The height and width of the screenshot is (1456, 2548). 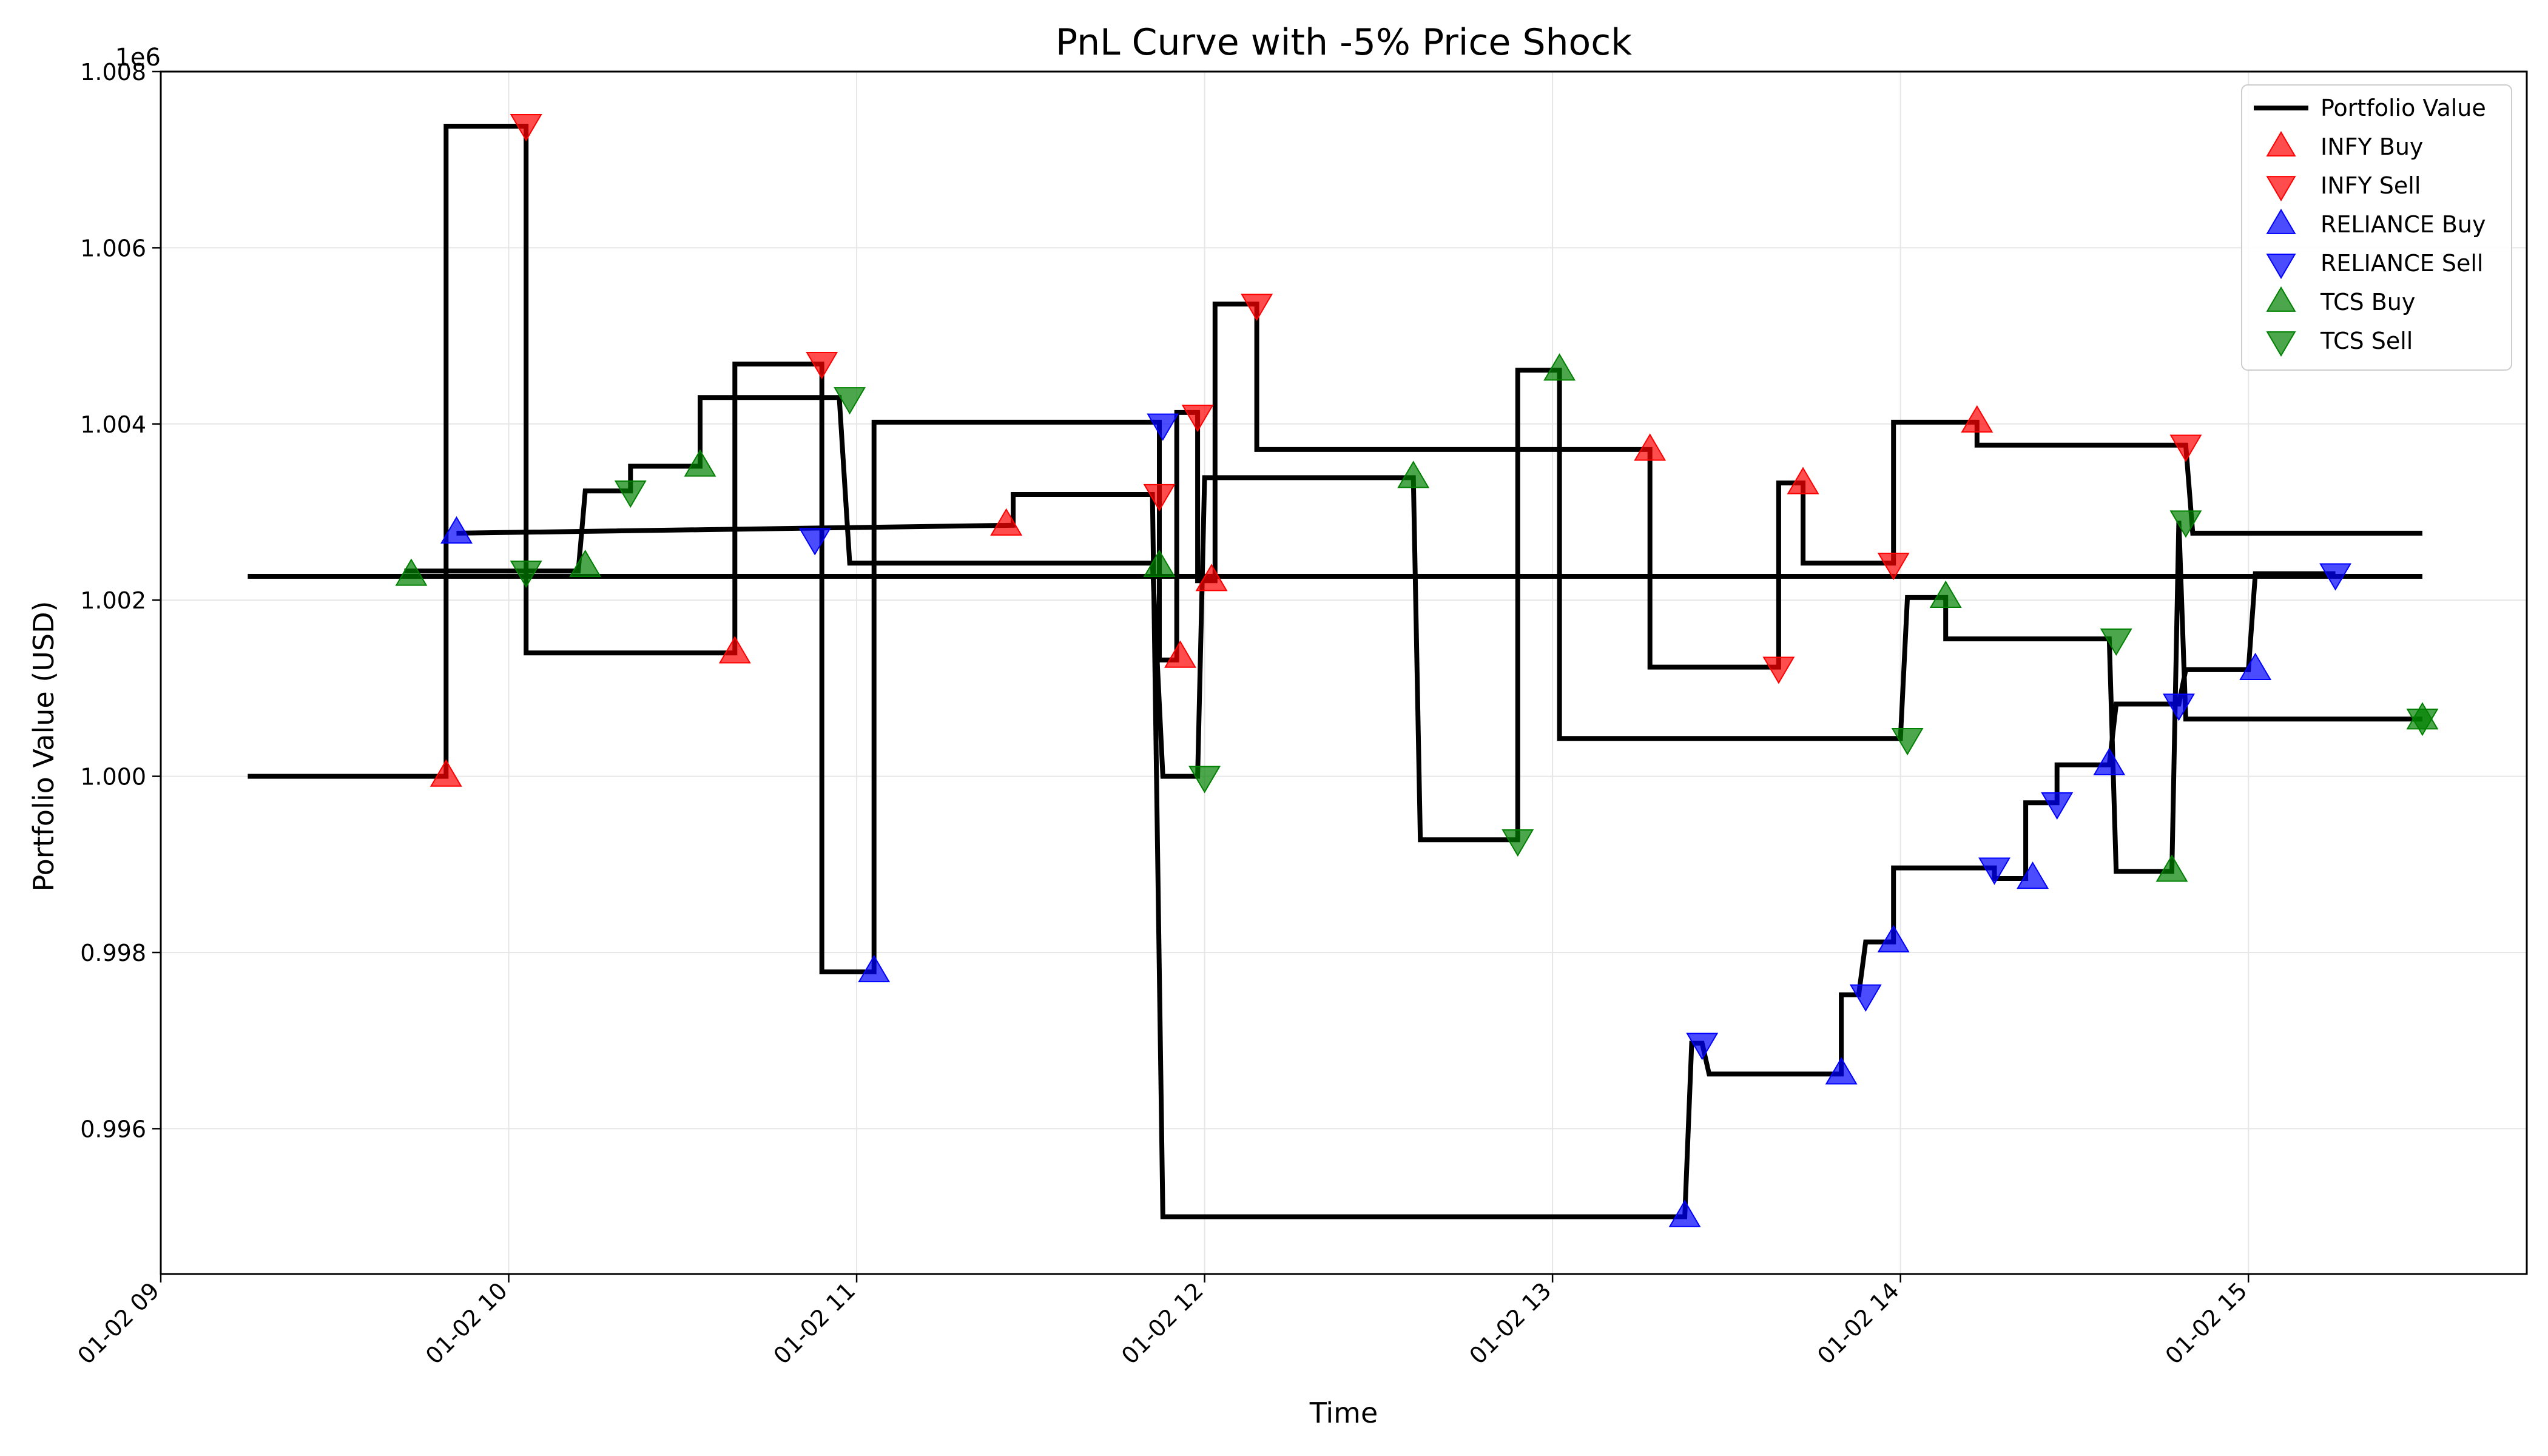 What do you see at coordinates (113, 953) in the screenshot?
I see `y-tick-label: 0.998` at bounding box center [113, 953].